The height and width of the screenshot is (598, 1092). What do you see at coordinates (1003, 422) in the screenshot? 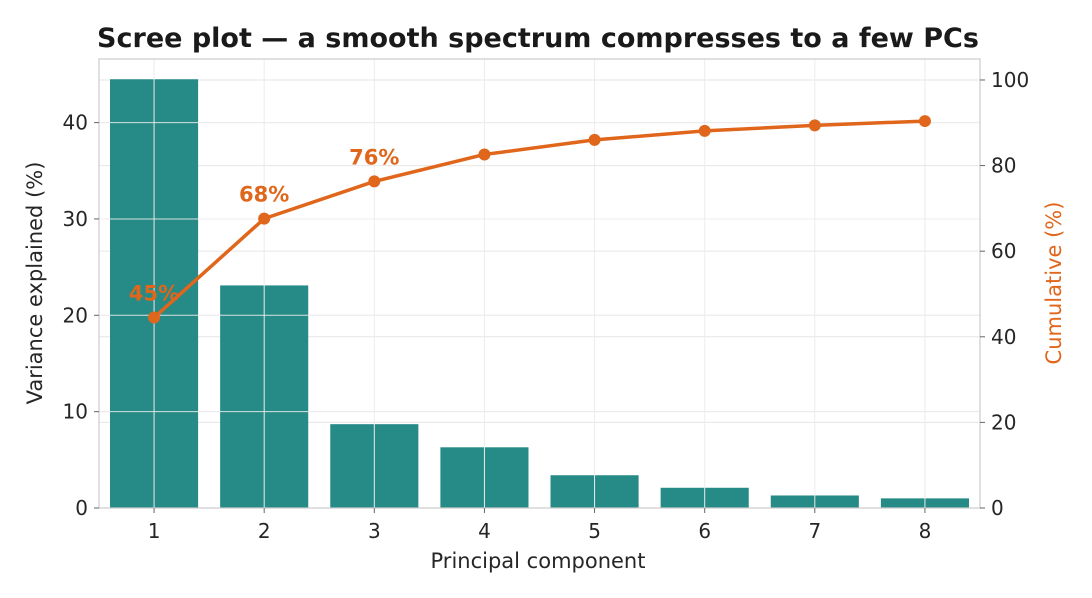
I see `y2-tick-label-20: 20` at bounding box center [1003, 422].